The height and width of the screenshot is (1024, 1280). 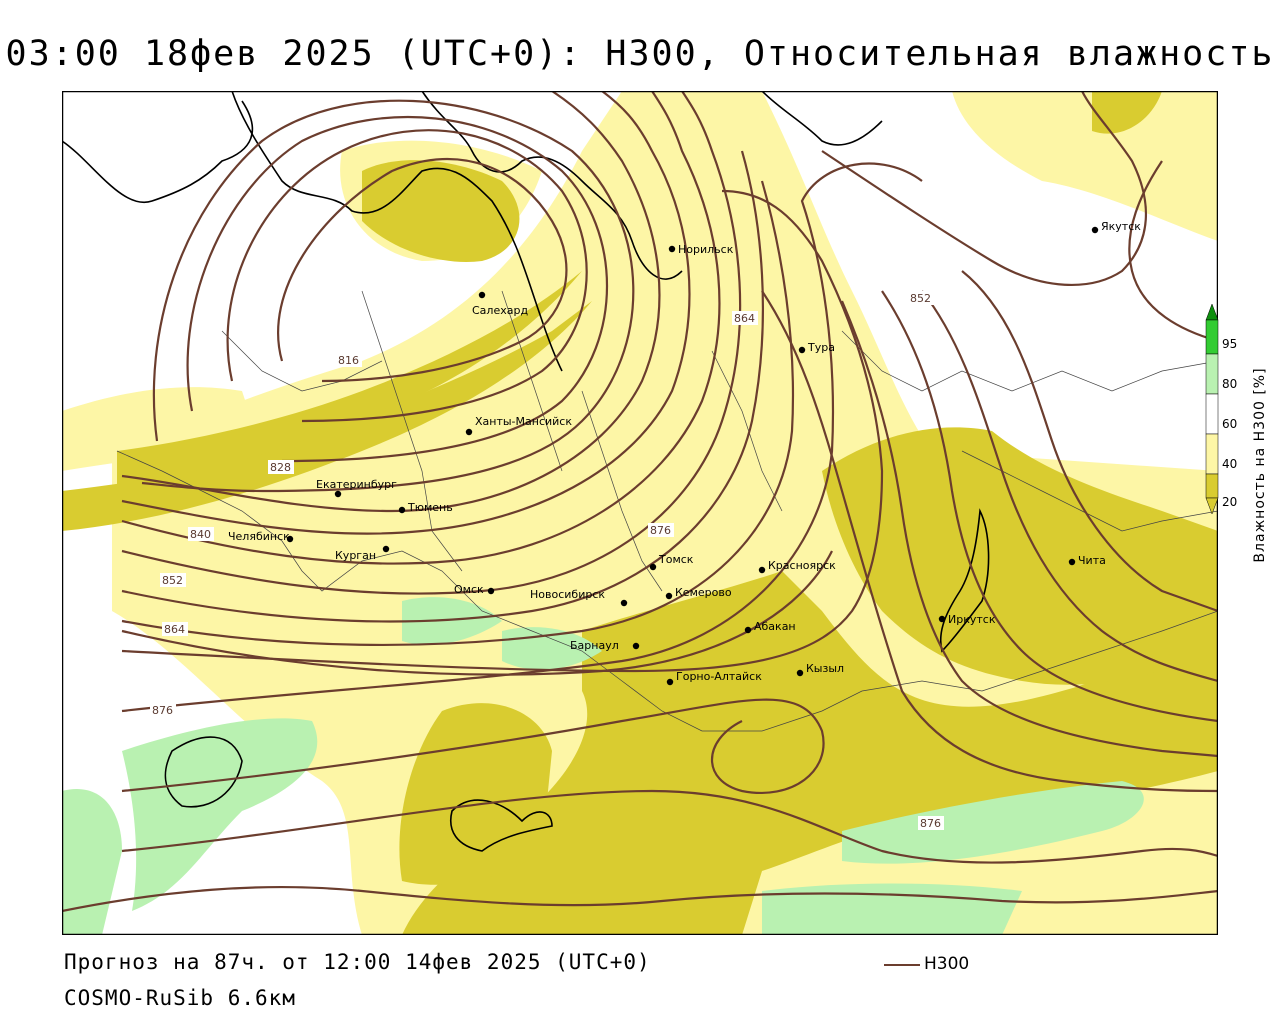 I want to click on h300-legend-line, so click(x=902, y=965).